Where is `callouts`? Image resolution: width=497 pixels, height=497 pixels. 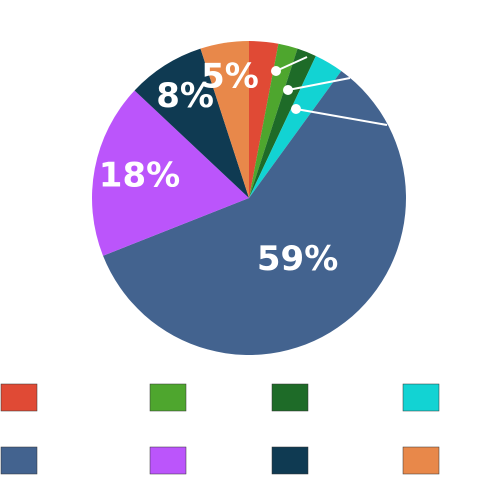 callouts is located at coordinates (329, 91).